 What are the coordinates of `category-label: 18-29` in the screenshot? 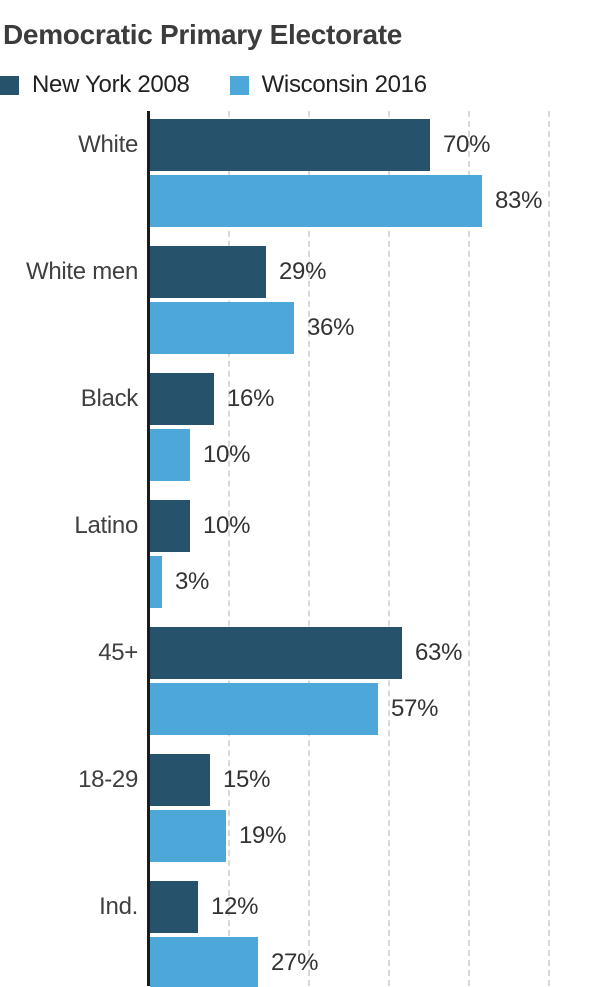 It's located at (108, 779).